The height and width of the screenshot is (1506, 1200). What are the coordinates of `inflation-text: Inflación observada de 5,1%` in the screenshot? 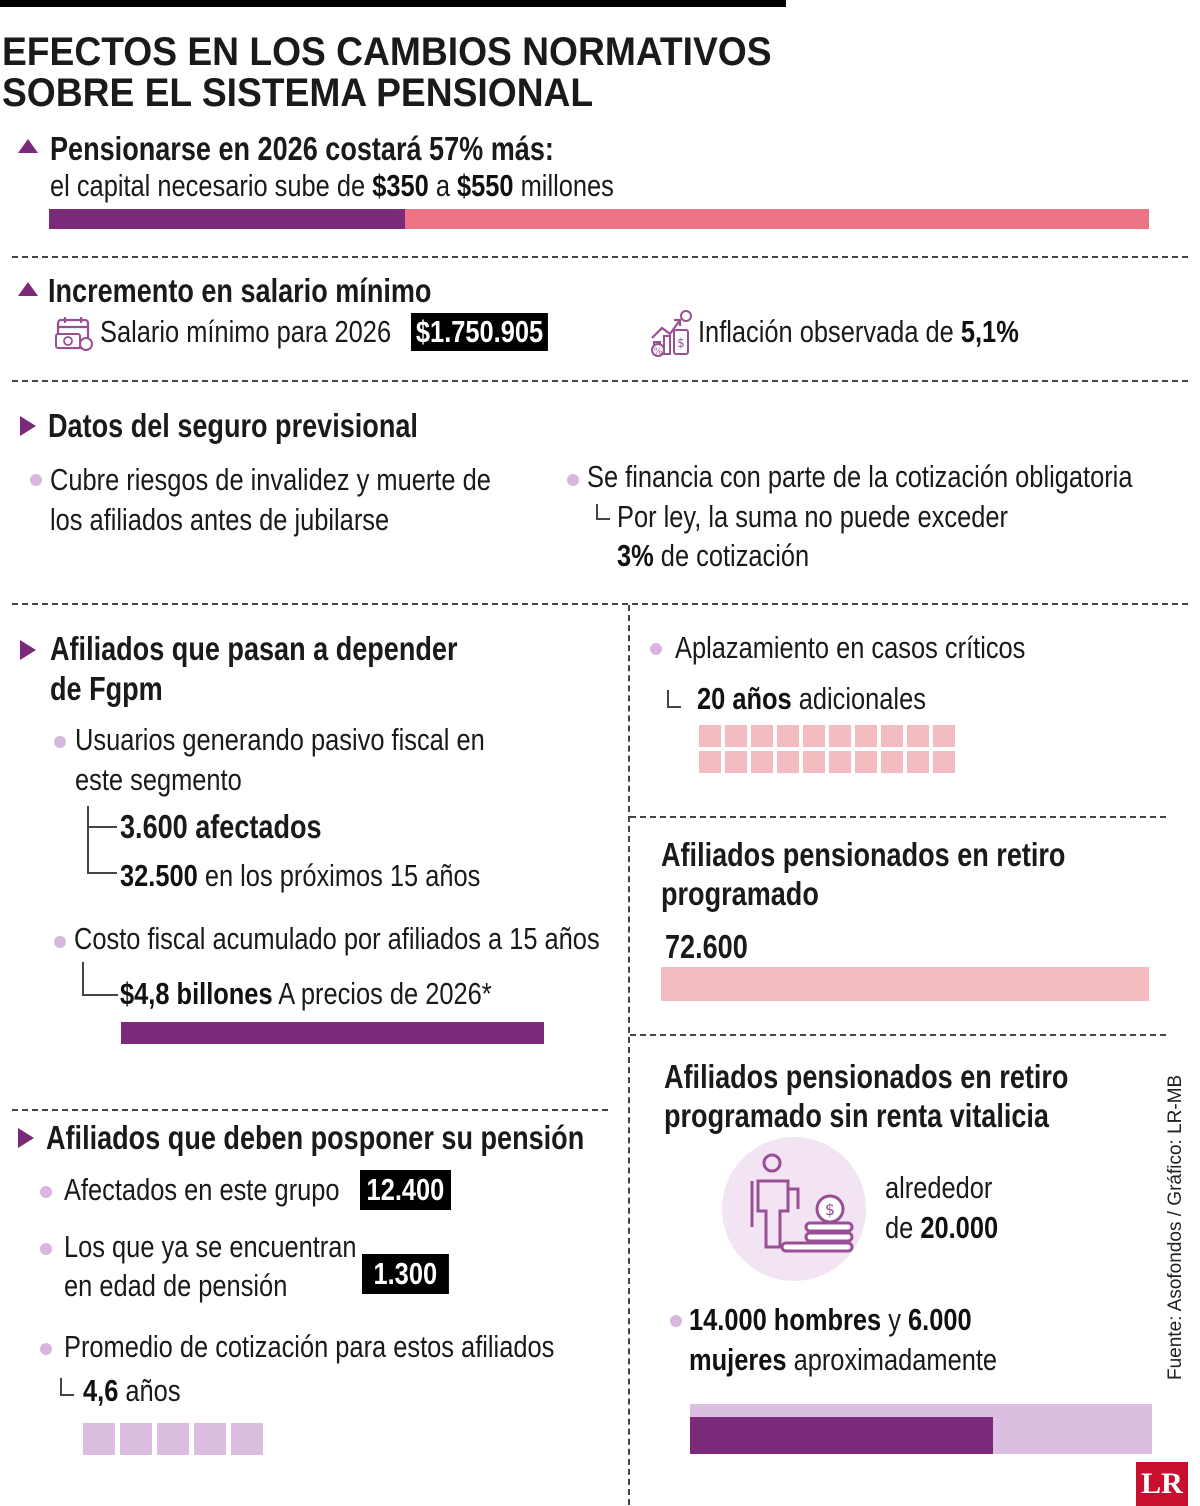 It's located at (858, 332).